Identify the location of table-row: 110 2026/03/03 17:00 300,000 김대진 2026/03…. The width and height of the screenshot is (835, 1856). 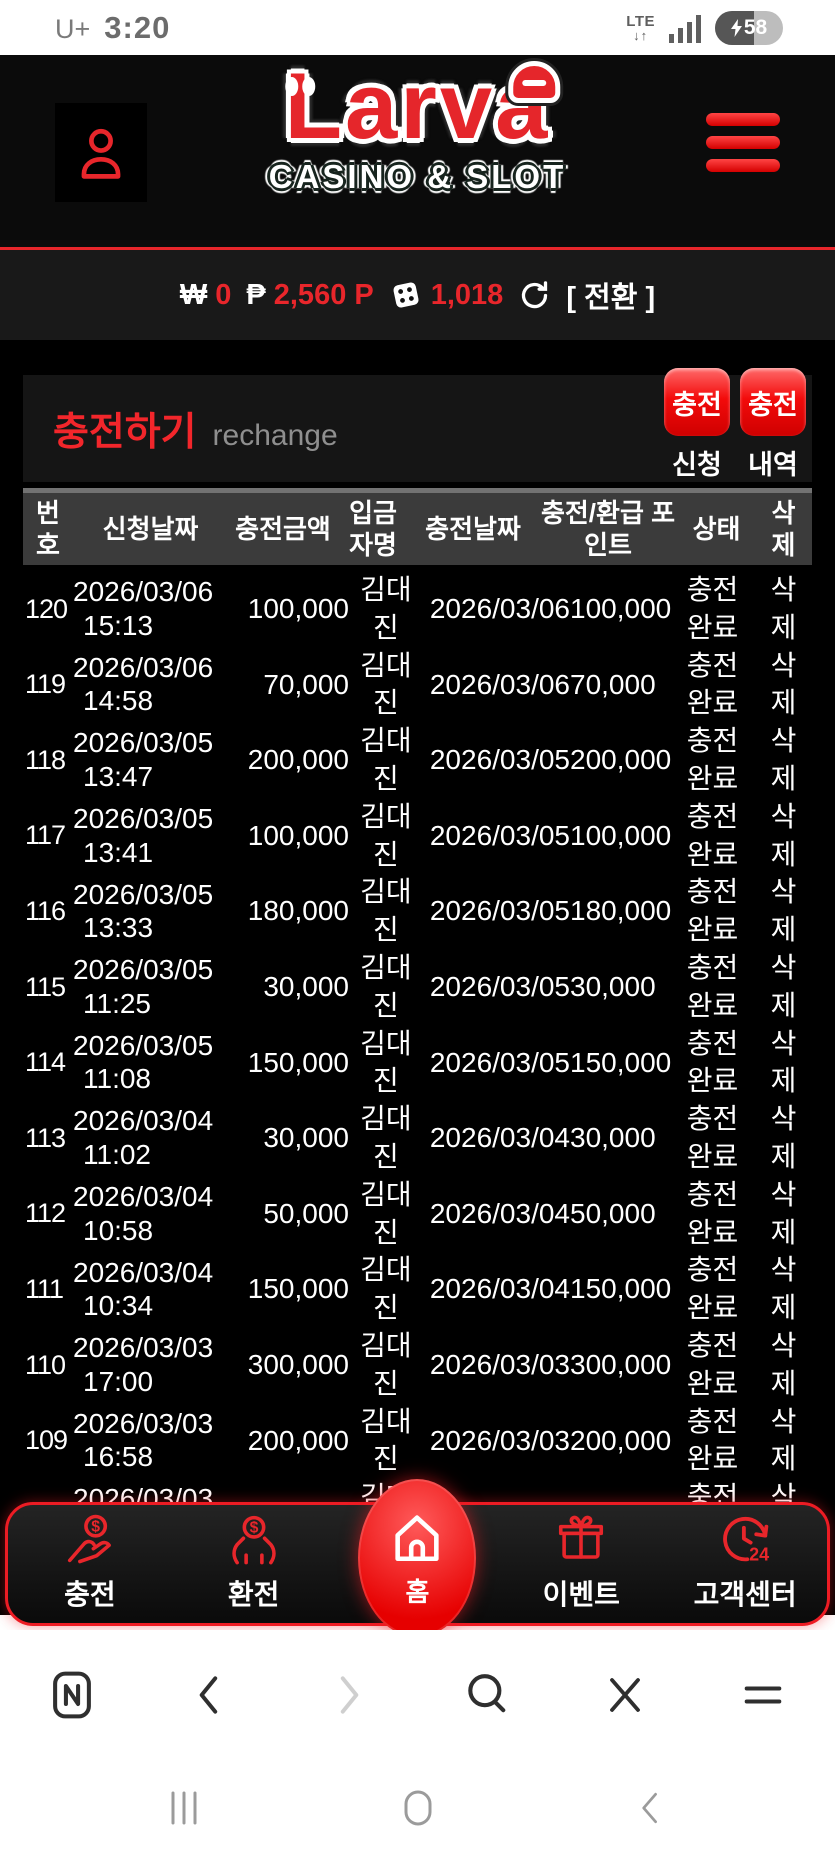
(417, 1365).